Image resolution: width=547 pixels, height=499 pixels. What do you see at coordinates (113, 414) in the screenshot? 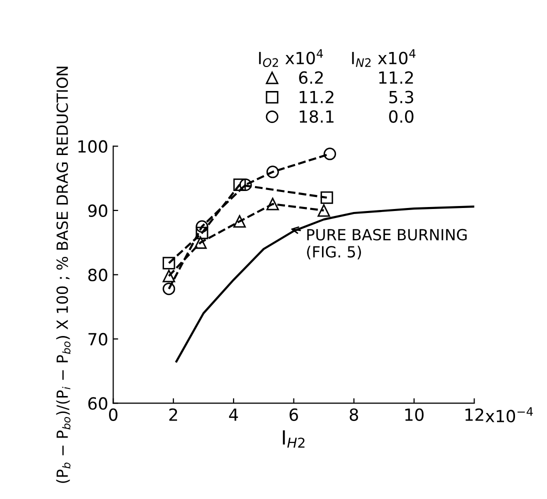
I see `x-tick-label: 0` at bounding box center [113, 414].